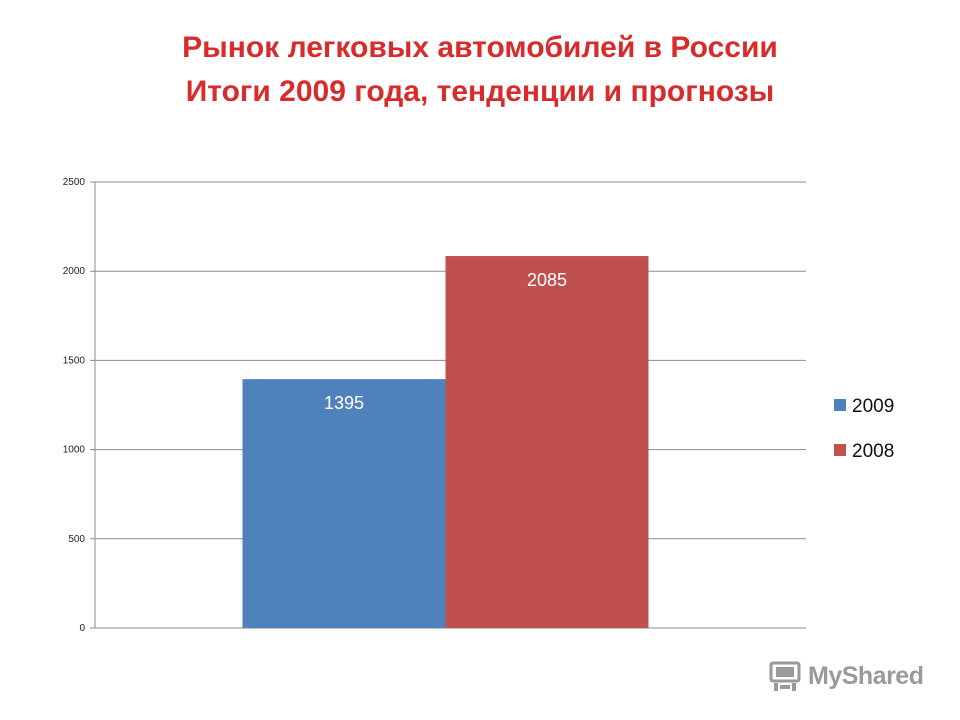  I want to click on data-label-2008: 2085, so click(547, 280).